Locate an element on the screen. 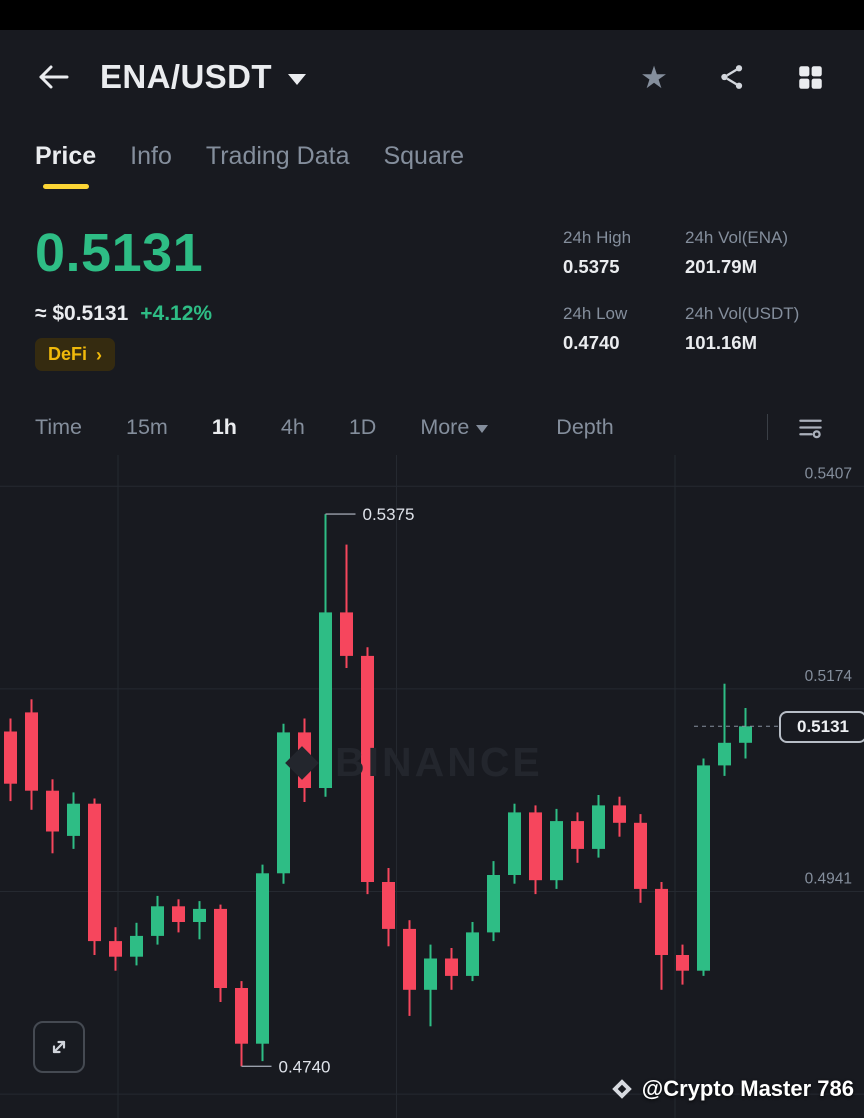 Image resolution: width=864 pixels, height=1118 pixels. share-button is located at coordinates (732, 77).